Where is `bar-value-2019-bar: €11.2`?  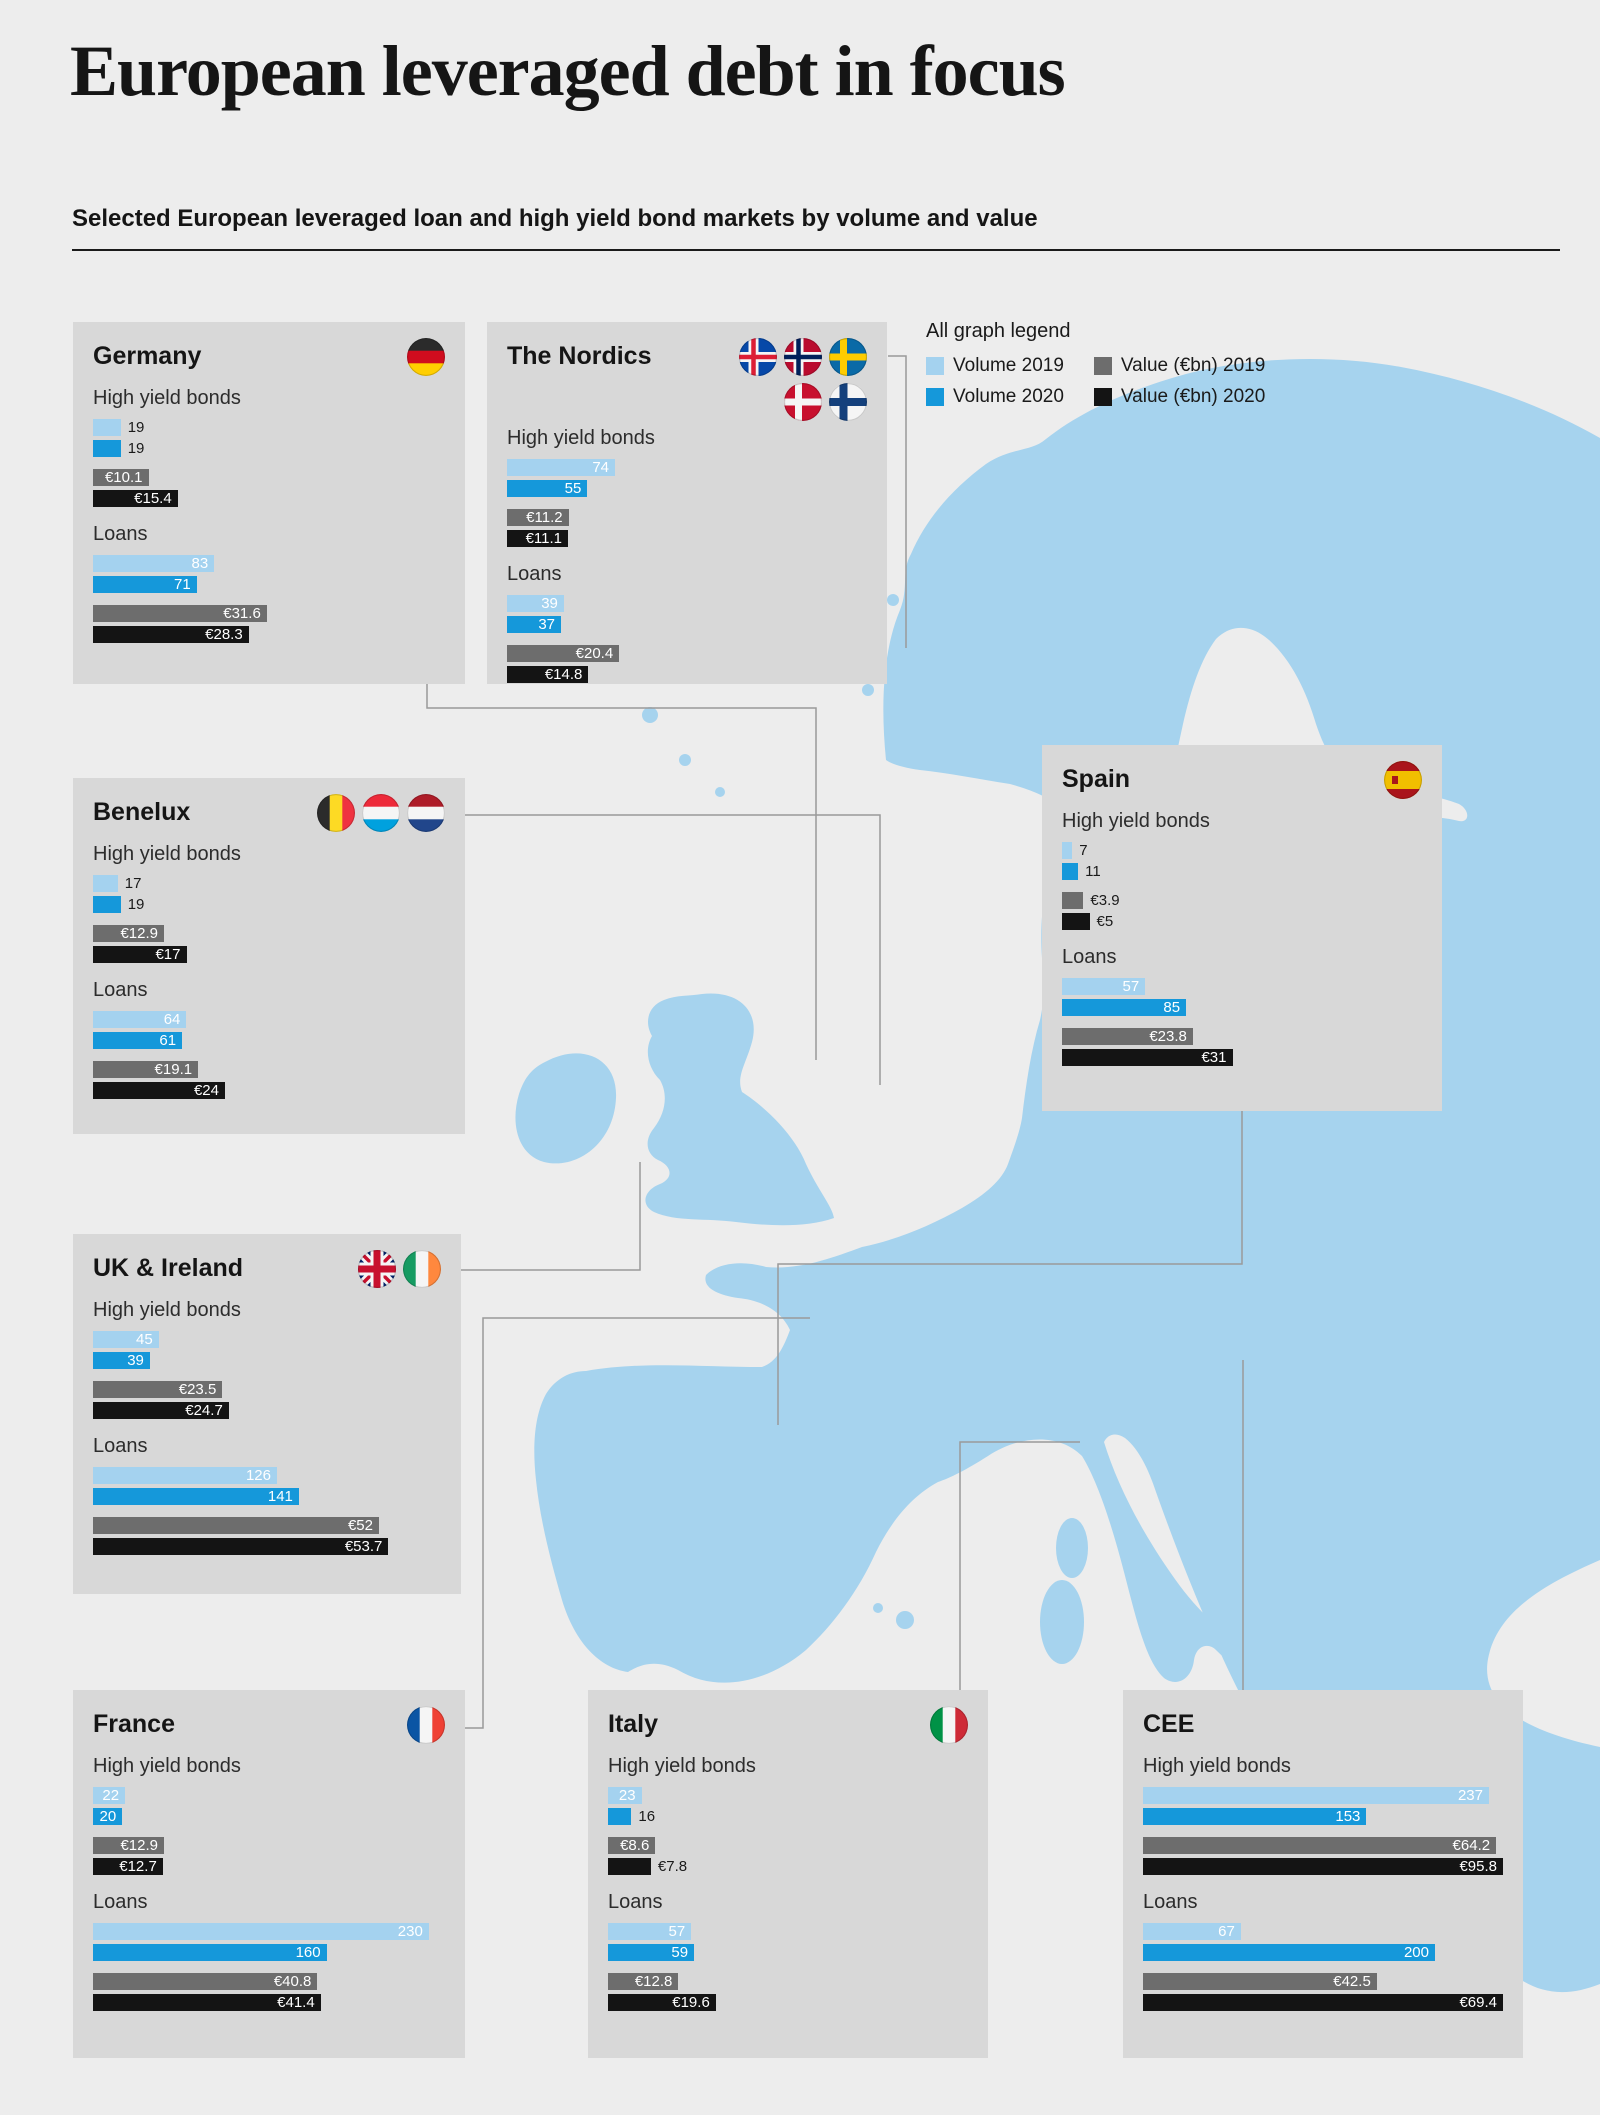 bar-value-2019-bar: €11.2 is located at coordinates (538, 517).